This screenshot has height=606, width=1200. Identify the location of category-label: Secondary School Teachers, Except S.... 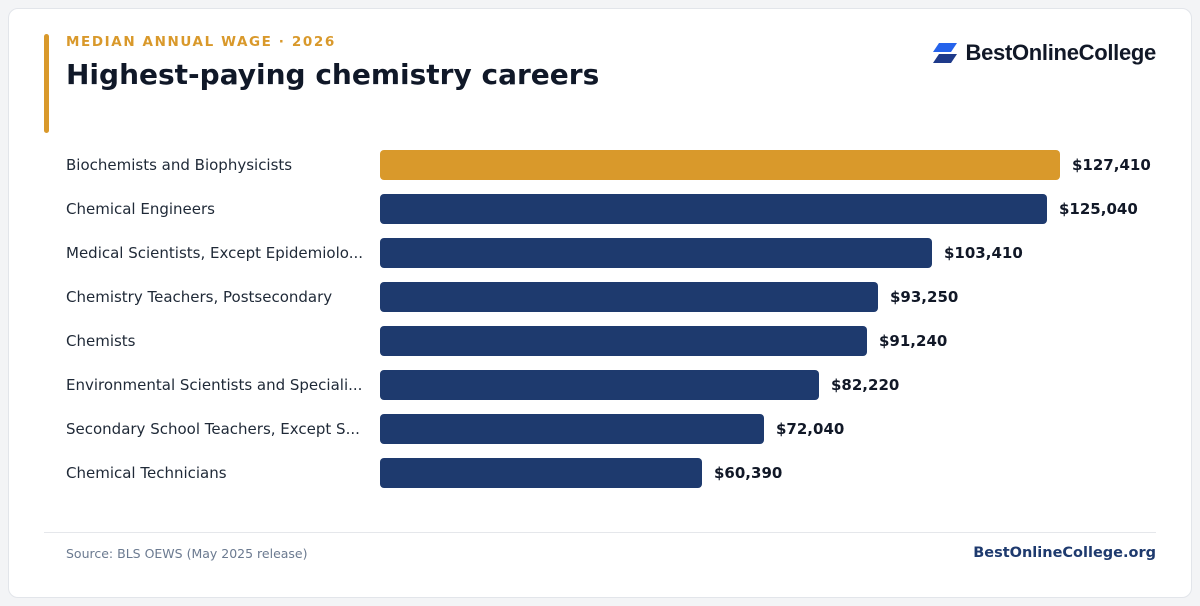
(213, 429).